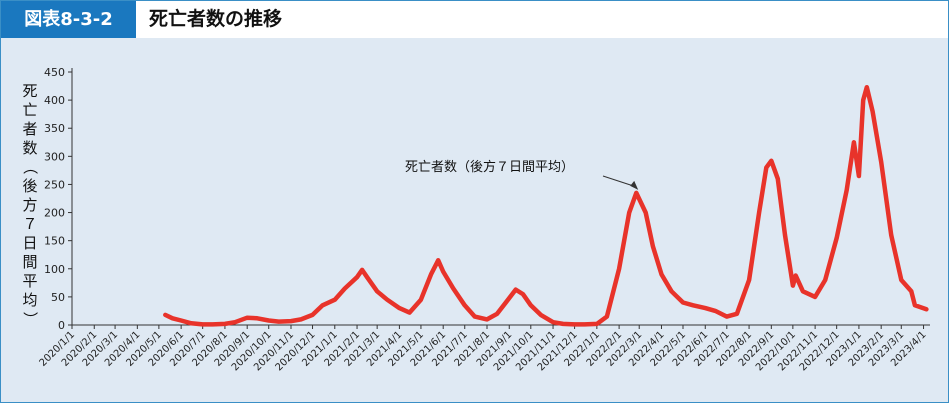  What do you see at coordinates (216, 19) in the screenshot?
I see `figure-title: 死亡者数の推移` at bounding box center [216, 19].